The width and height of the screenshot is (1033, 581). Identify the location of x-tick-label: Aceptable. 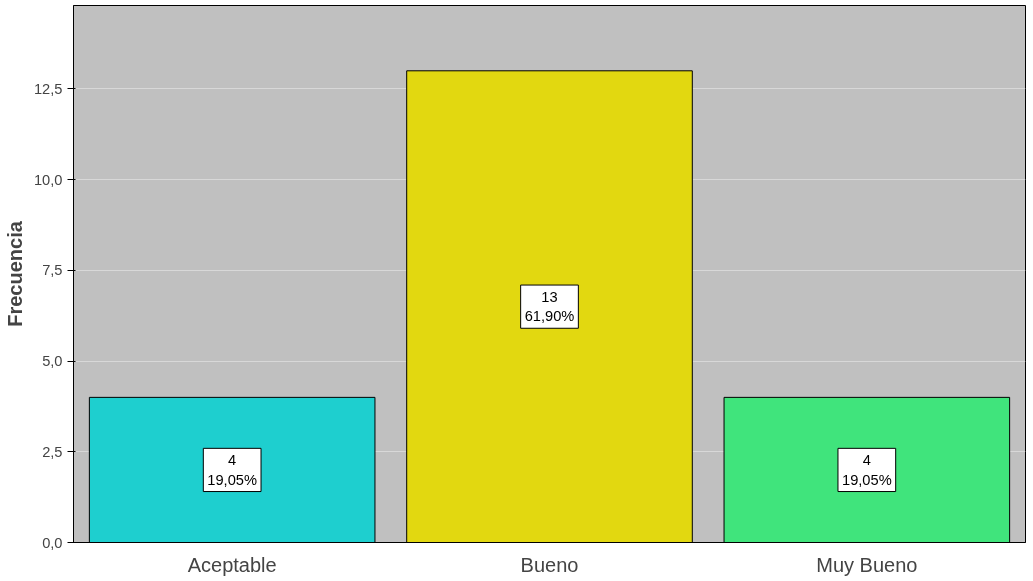
(232, 564).